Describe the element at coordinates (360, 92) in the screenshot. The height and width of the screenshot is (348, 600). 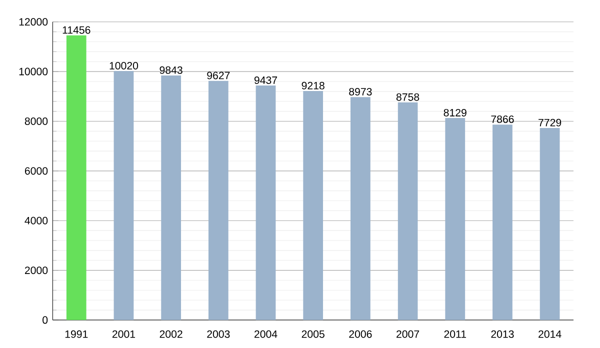
I see `data-label: 8973` at that location.